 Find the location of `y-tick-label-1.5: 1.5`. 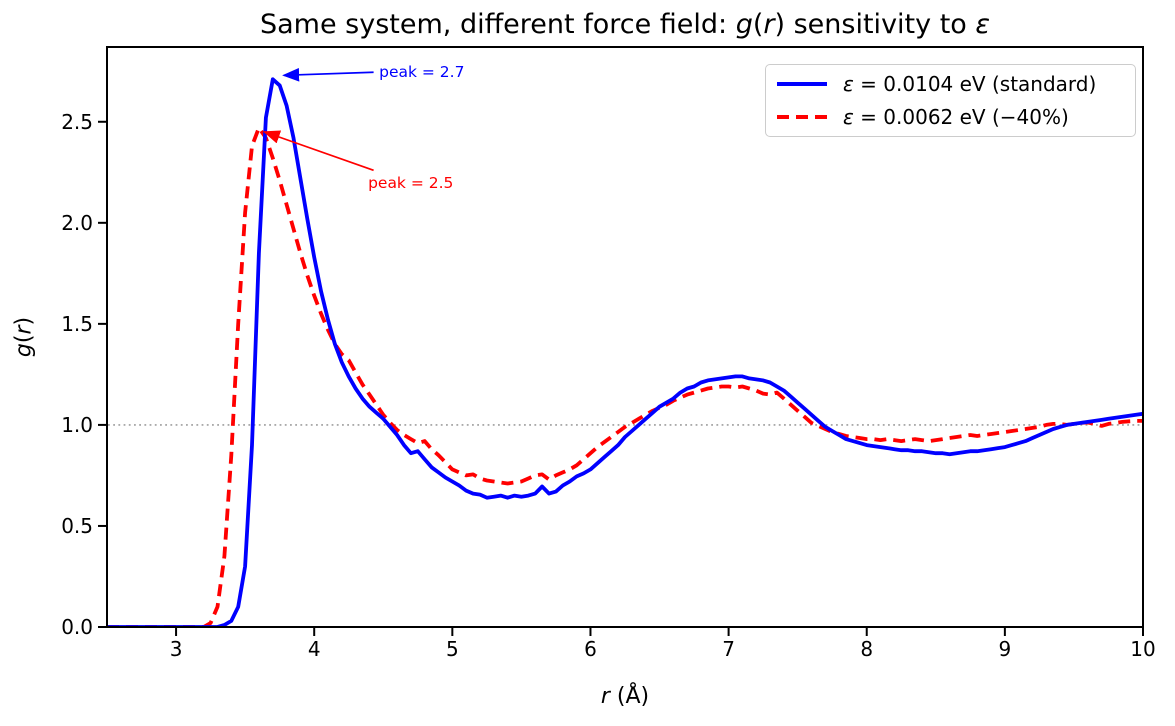

y-tick-label-1.5: 1.5 is located at coordinates (77, 324).